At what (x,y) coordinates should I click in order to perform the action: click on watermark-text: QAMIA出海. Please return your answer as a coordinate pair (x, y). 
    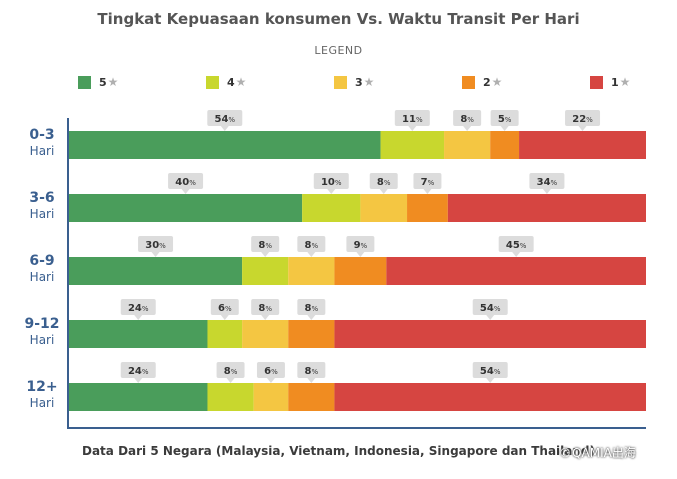
    Looking at the image, I should click on (604, 453).